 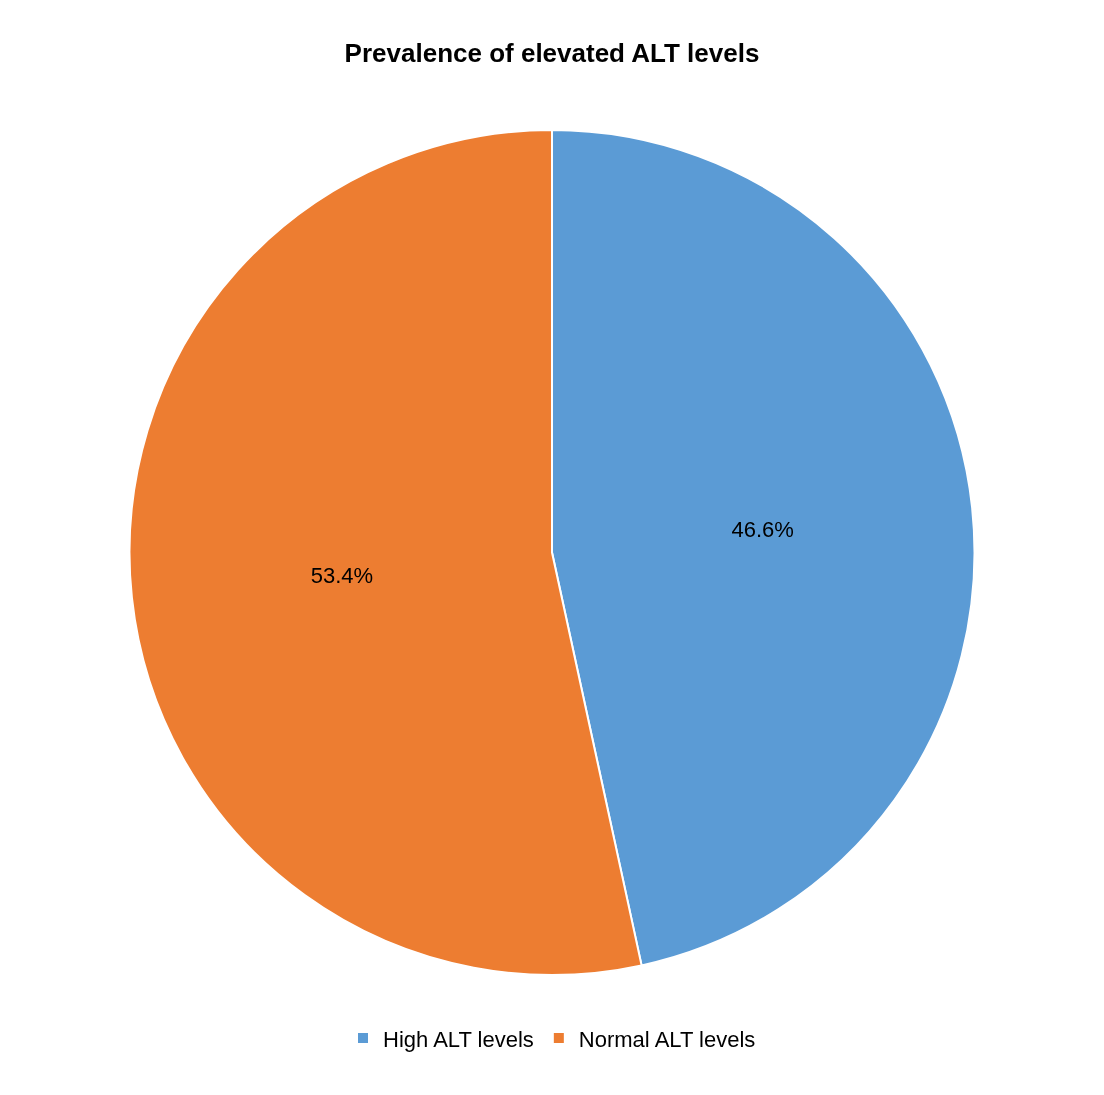 What do you see at coordinates (552, 53) in the screenshot?
I see `chart-title: Prevalence of elevated ALT levels` at bounding box center [552, 53].